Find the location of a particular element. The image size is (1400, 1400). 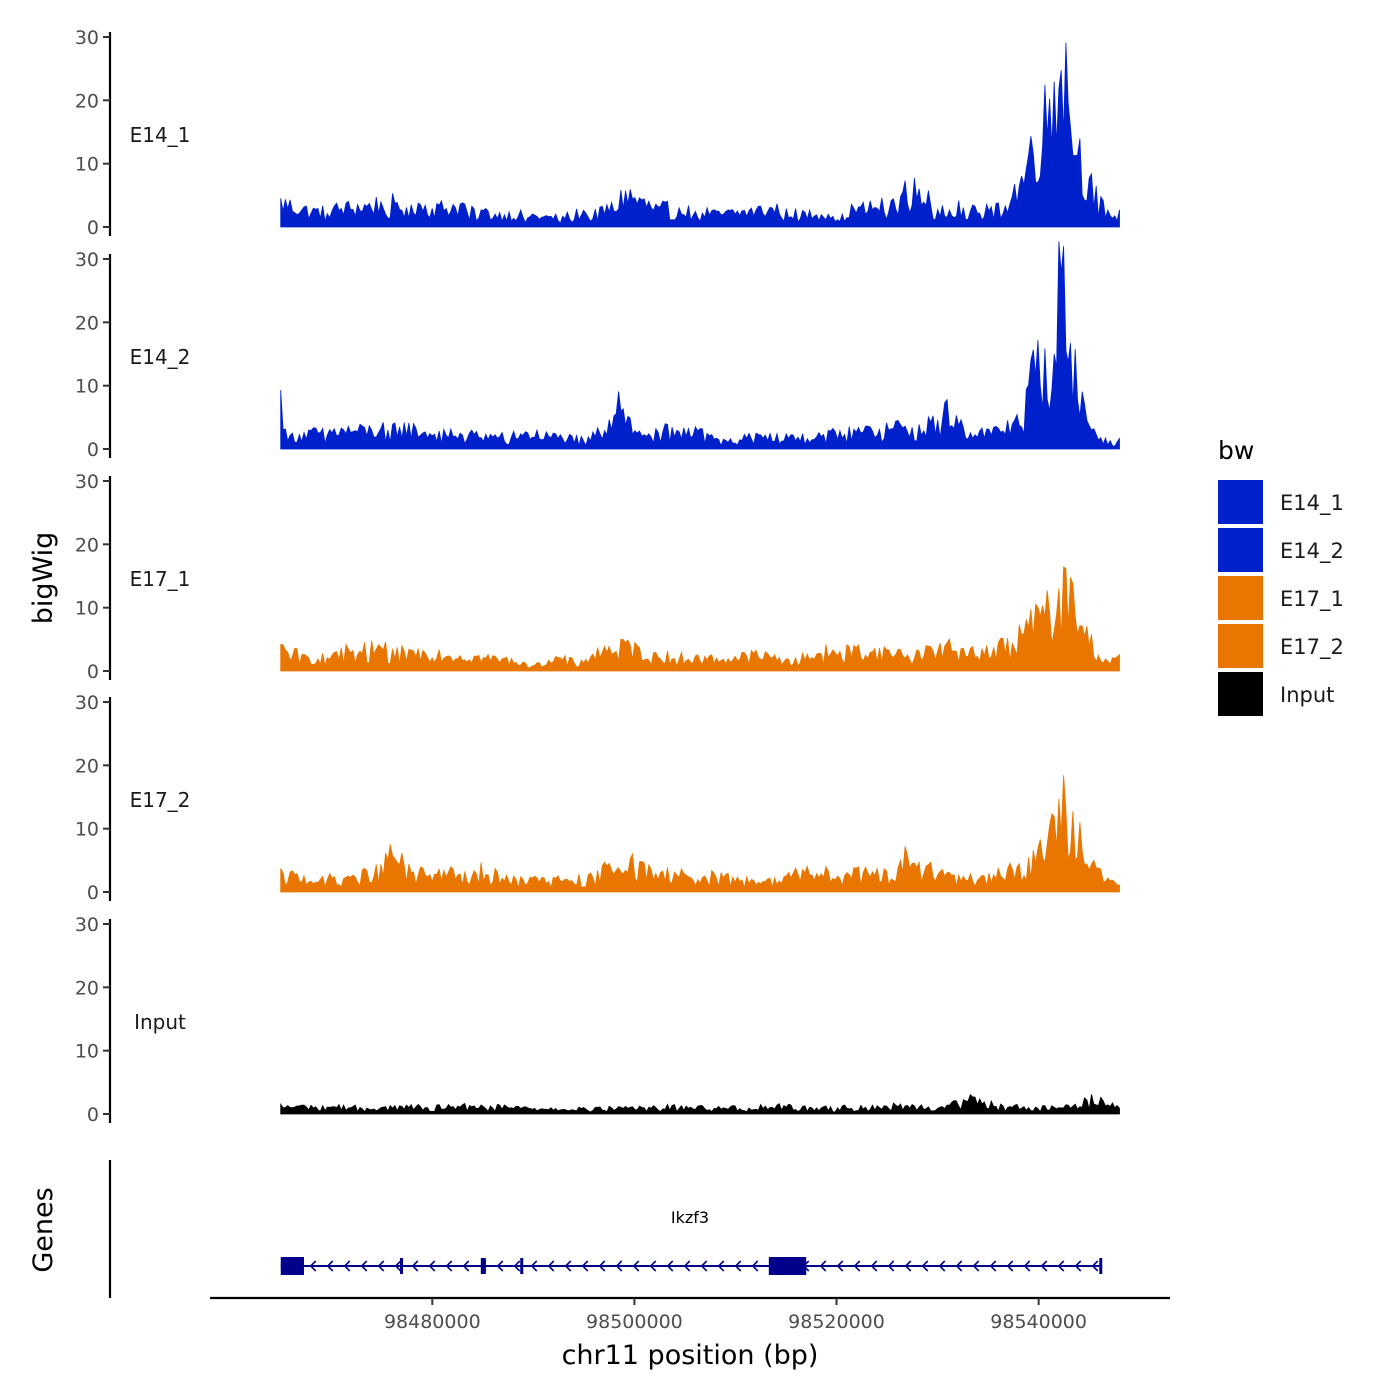

track-label: Input is located at coordinates (160, 1022).